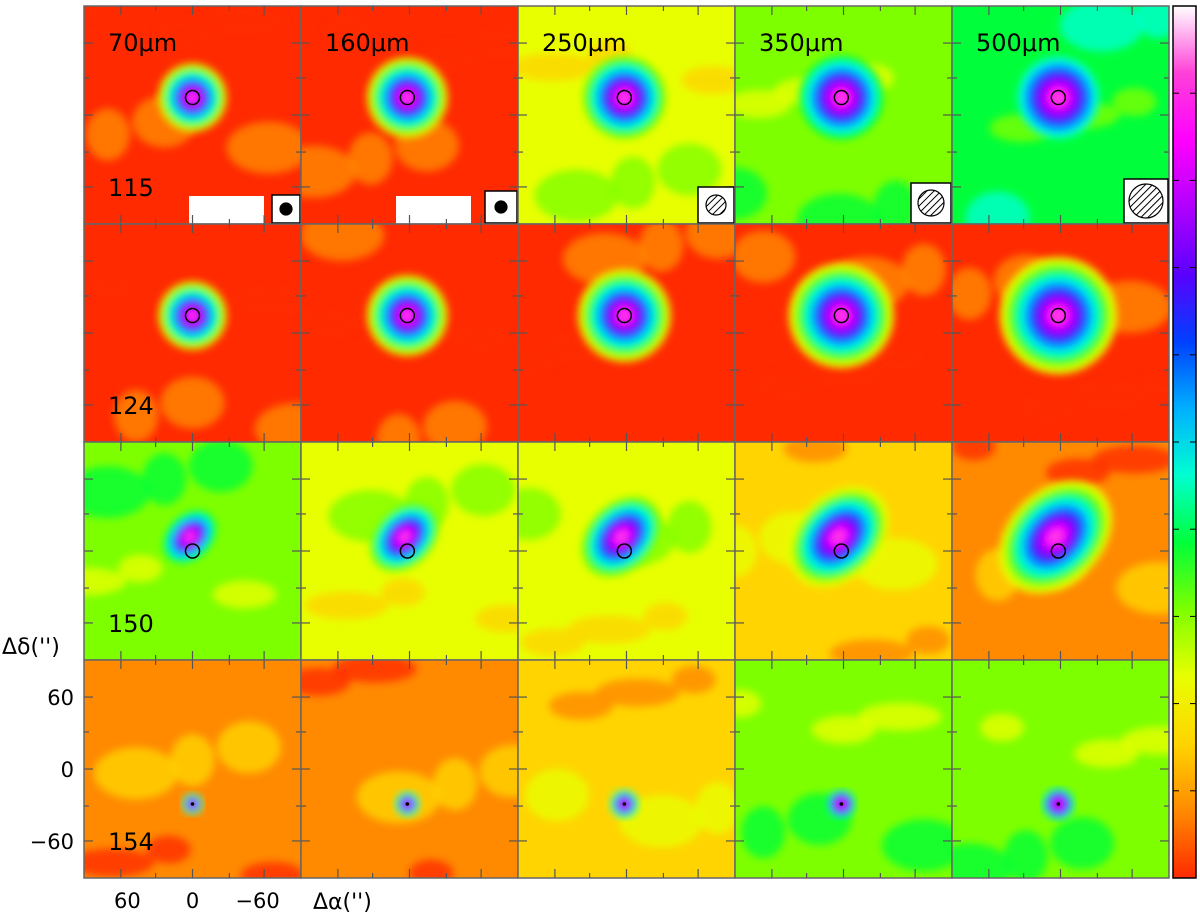  What do you see at coordinates (367, 43) in the screenshot?
I see `wavelength-label: 160μm` at bounding box center [367, 43].